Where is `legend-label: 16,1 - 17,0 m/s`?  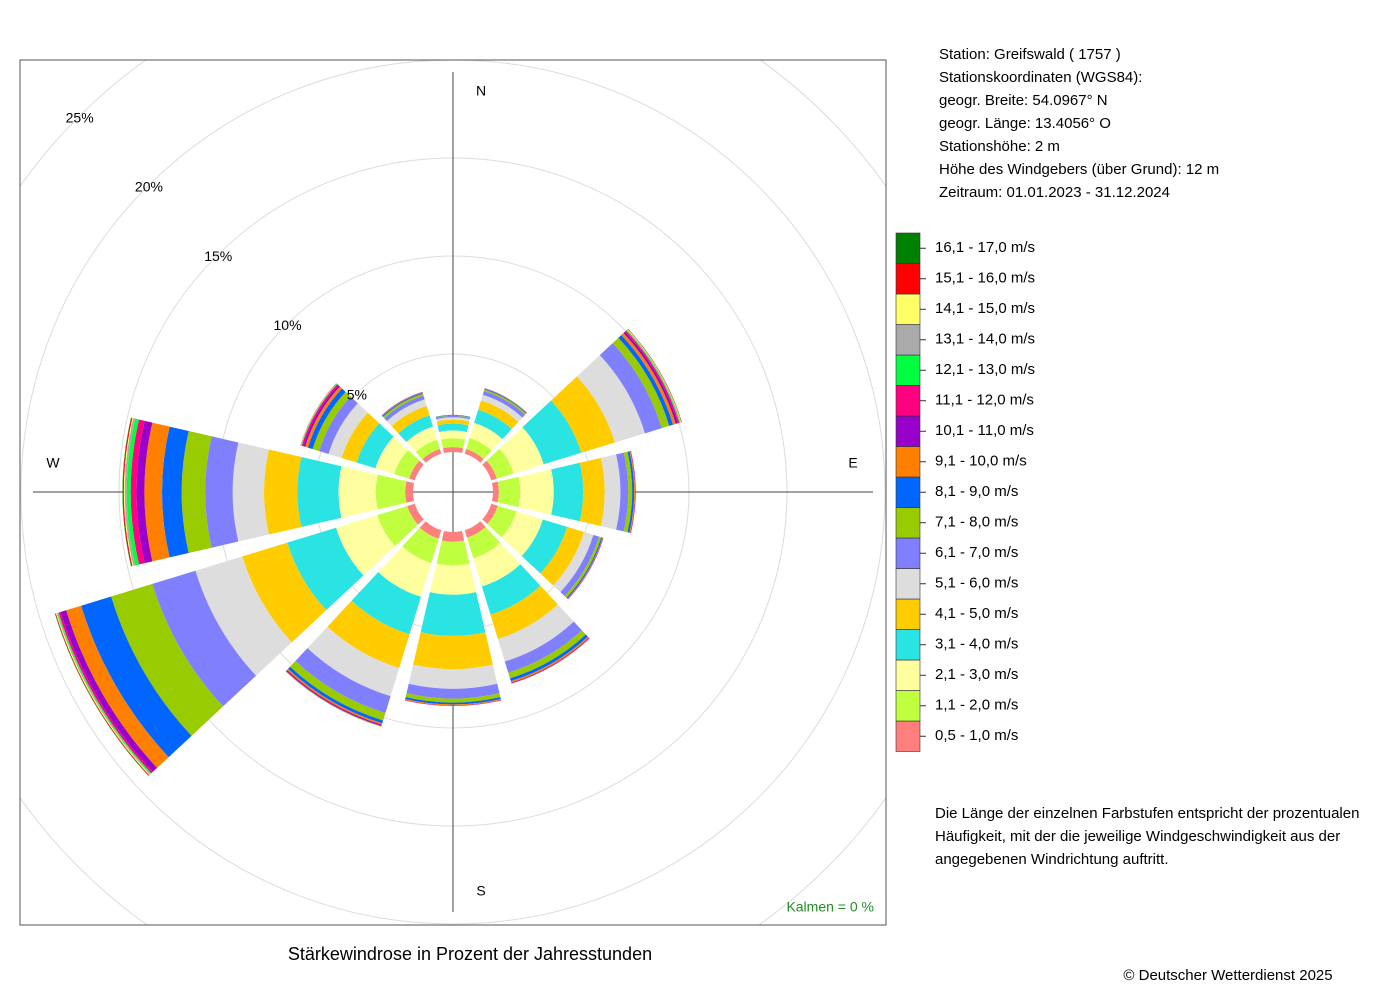 legend-label: 16,1 - 17,0 m/s is located at coordinates (985, 247).